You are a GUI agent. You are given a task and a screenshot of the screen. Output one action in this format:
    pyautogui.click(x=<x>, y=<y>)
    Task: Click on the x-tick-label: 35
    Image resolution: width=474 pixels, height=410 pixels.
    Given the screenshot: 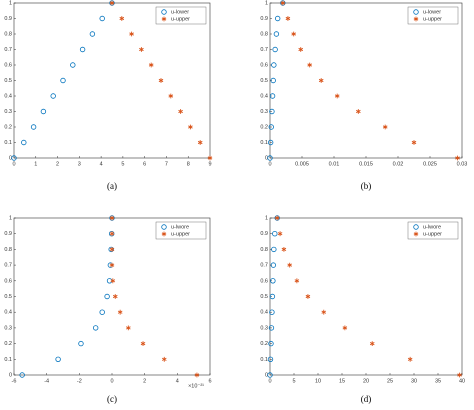 What is the action you would take?
    pyautogui.click(x=438, y=381)
    